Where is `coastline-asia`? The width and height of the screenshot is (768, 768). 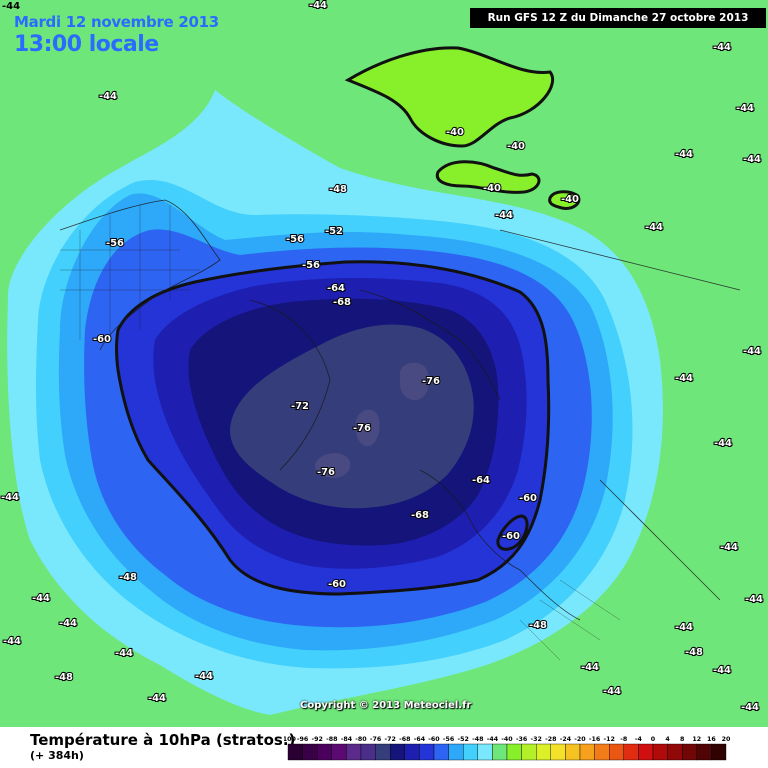 coastline-asia is located at coordinates (620, 260).